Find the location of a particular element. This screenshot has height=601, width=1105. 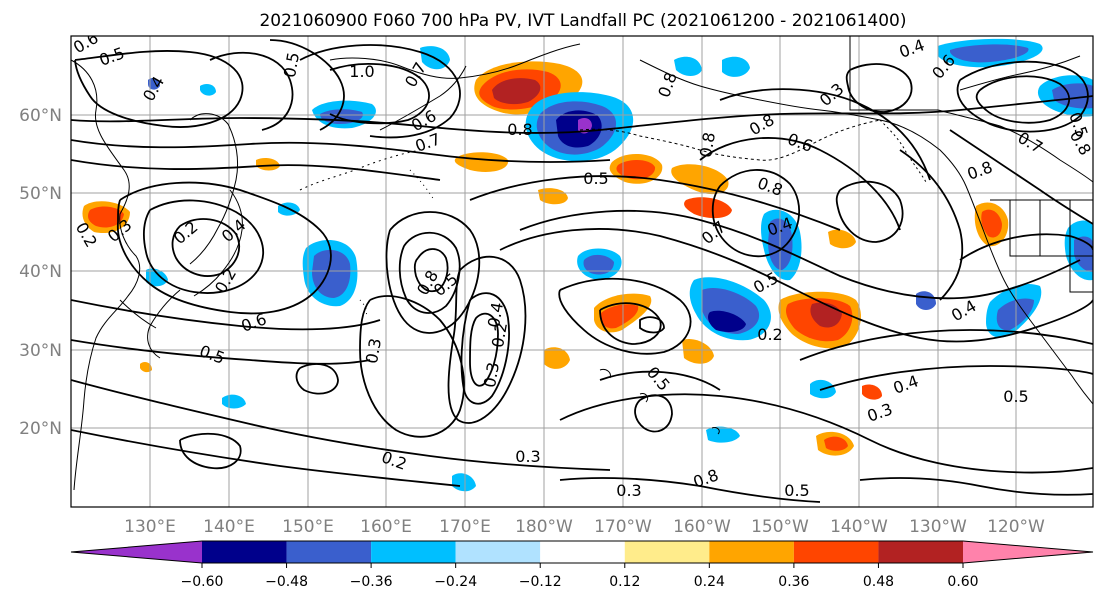

coastline-alaska-panhandle is located at coordinates (903, 151).